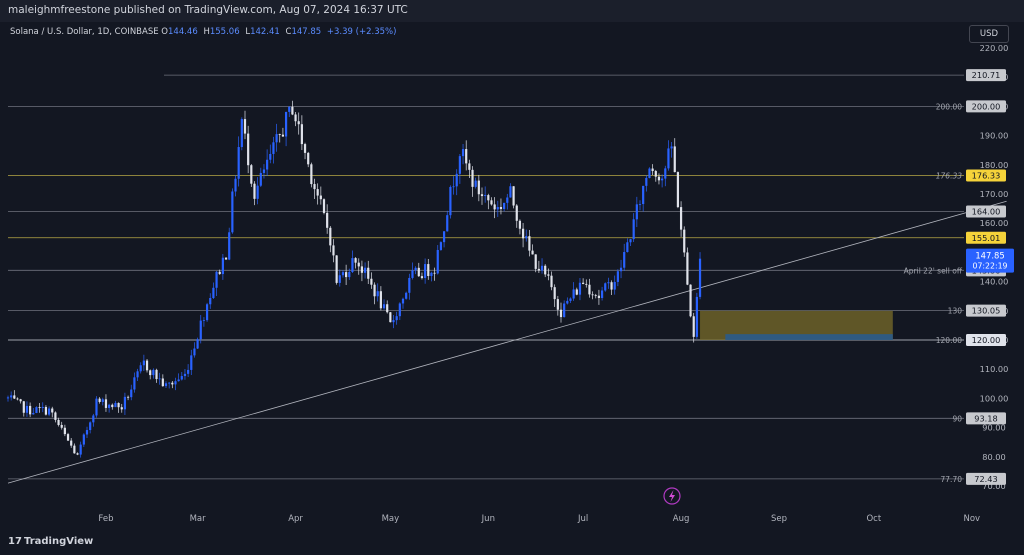 This screenshot has width=1024, height=555. I want to click on time-axis: Feb Mar Apr May Jun Jul Aug Sep Oct Nov, so click(539, 505).